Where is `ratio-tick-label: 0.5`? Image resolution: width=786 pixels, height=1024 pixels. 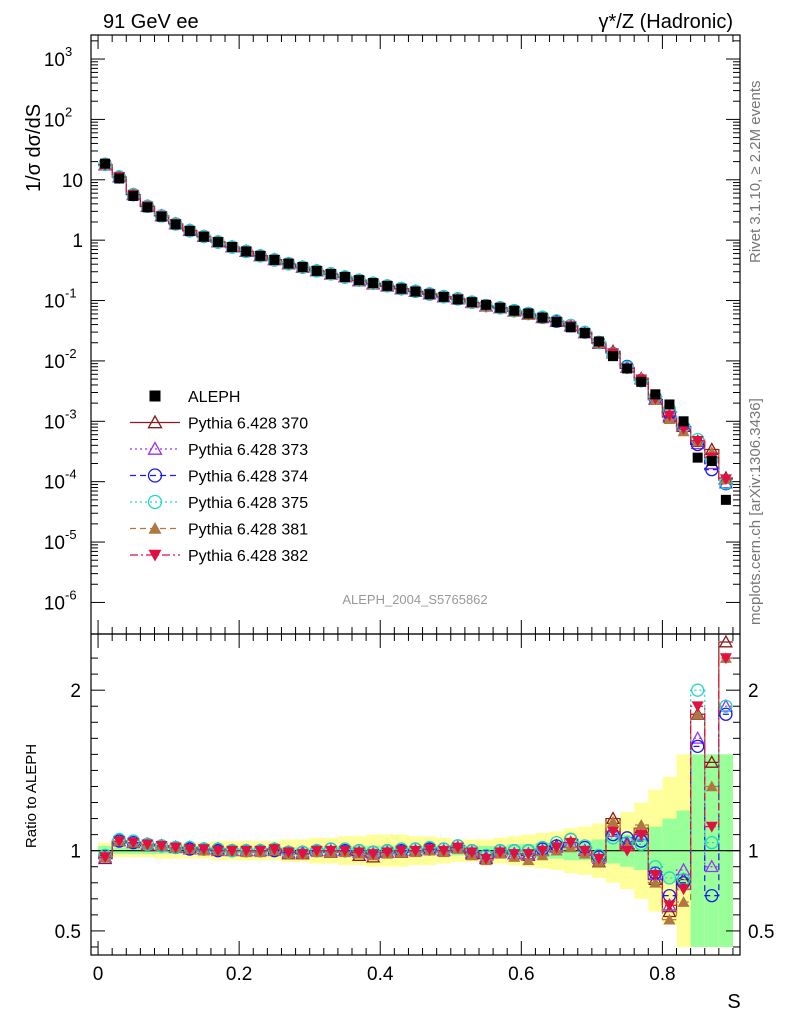 ratio-tick-label: 0.5 is located at coordinates (68, 932).